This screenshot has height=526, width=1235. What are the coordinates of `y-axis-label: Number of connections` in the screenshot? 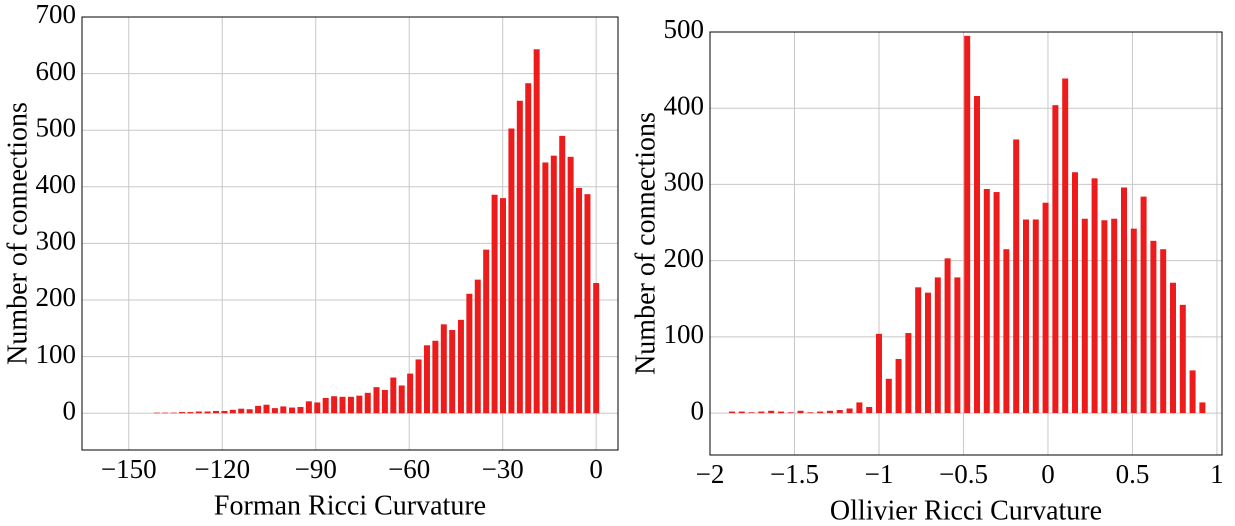 It's located at (17, 233).